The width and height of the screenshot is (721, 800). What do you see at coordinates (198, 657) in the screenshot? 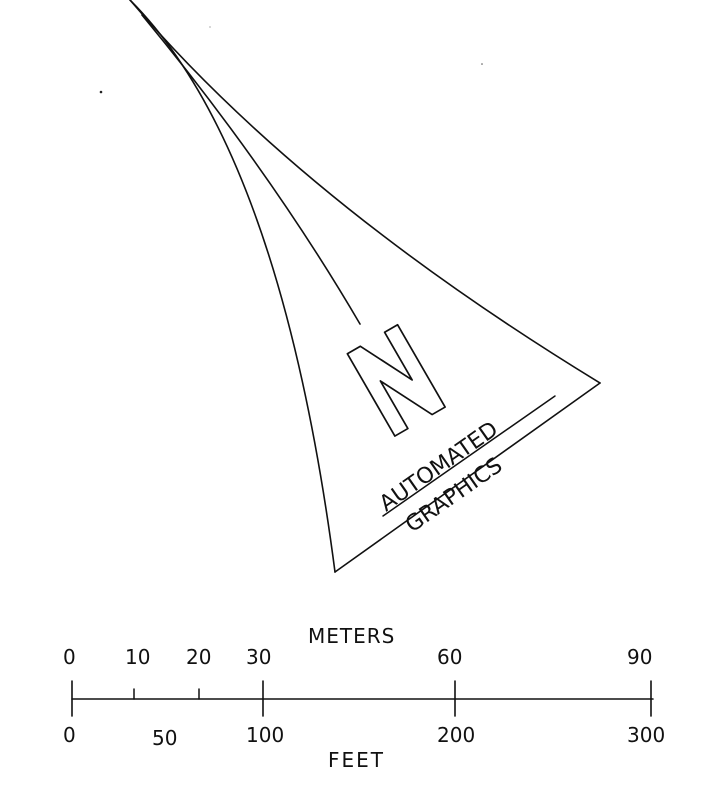
I see `meter-label: 20` at bounding box center [198, 657].